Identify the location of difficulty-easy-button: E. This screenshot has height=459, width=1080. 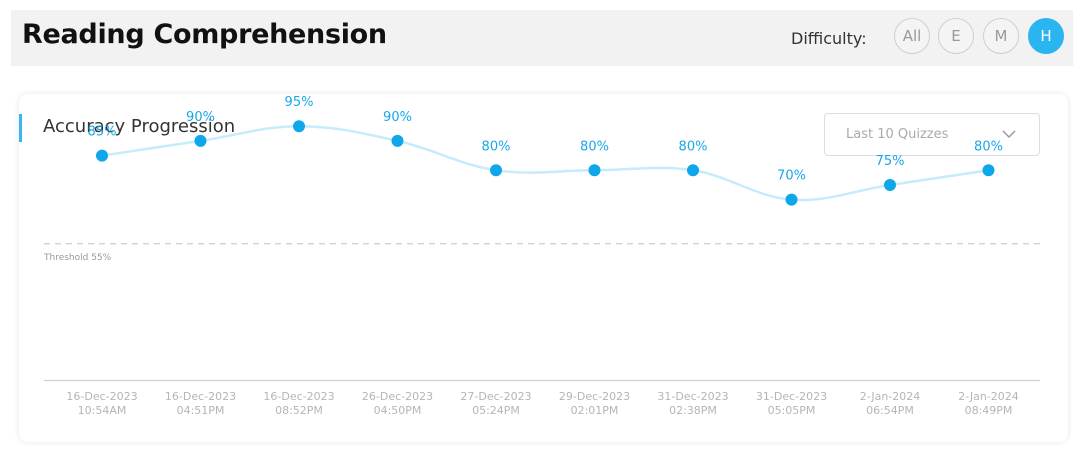
(956, 36).